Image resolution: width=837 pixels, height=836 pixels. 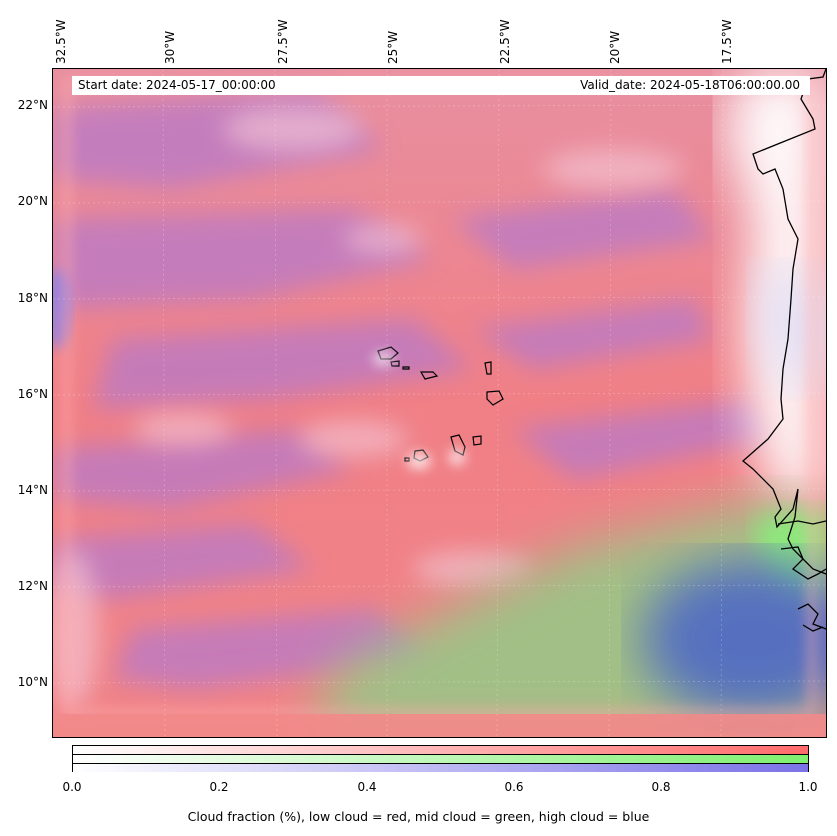 I want to click on lon-label-20w: 20°W, so click(x=615, y=47).